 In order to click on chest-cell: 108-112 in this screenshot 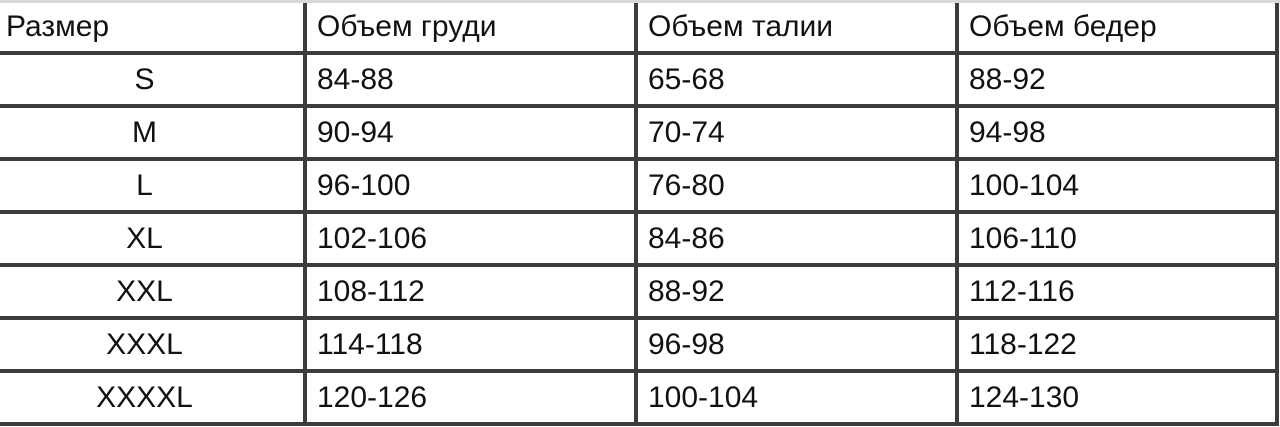, I will do `click(470, 291)`.